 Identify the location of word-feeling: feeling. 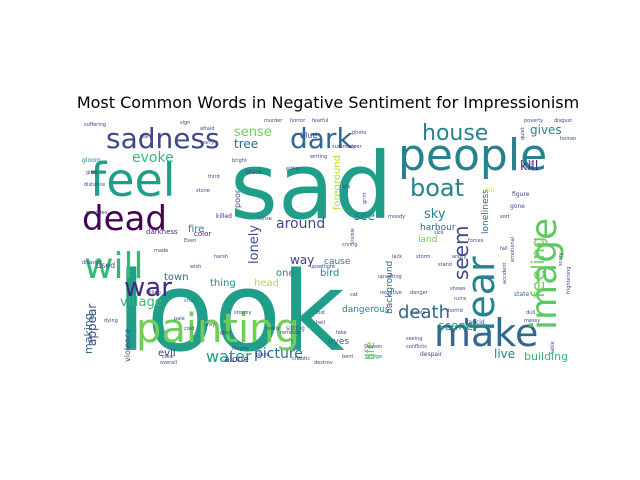
(538, 267).